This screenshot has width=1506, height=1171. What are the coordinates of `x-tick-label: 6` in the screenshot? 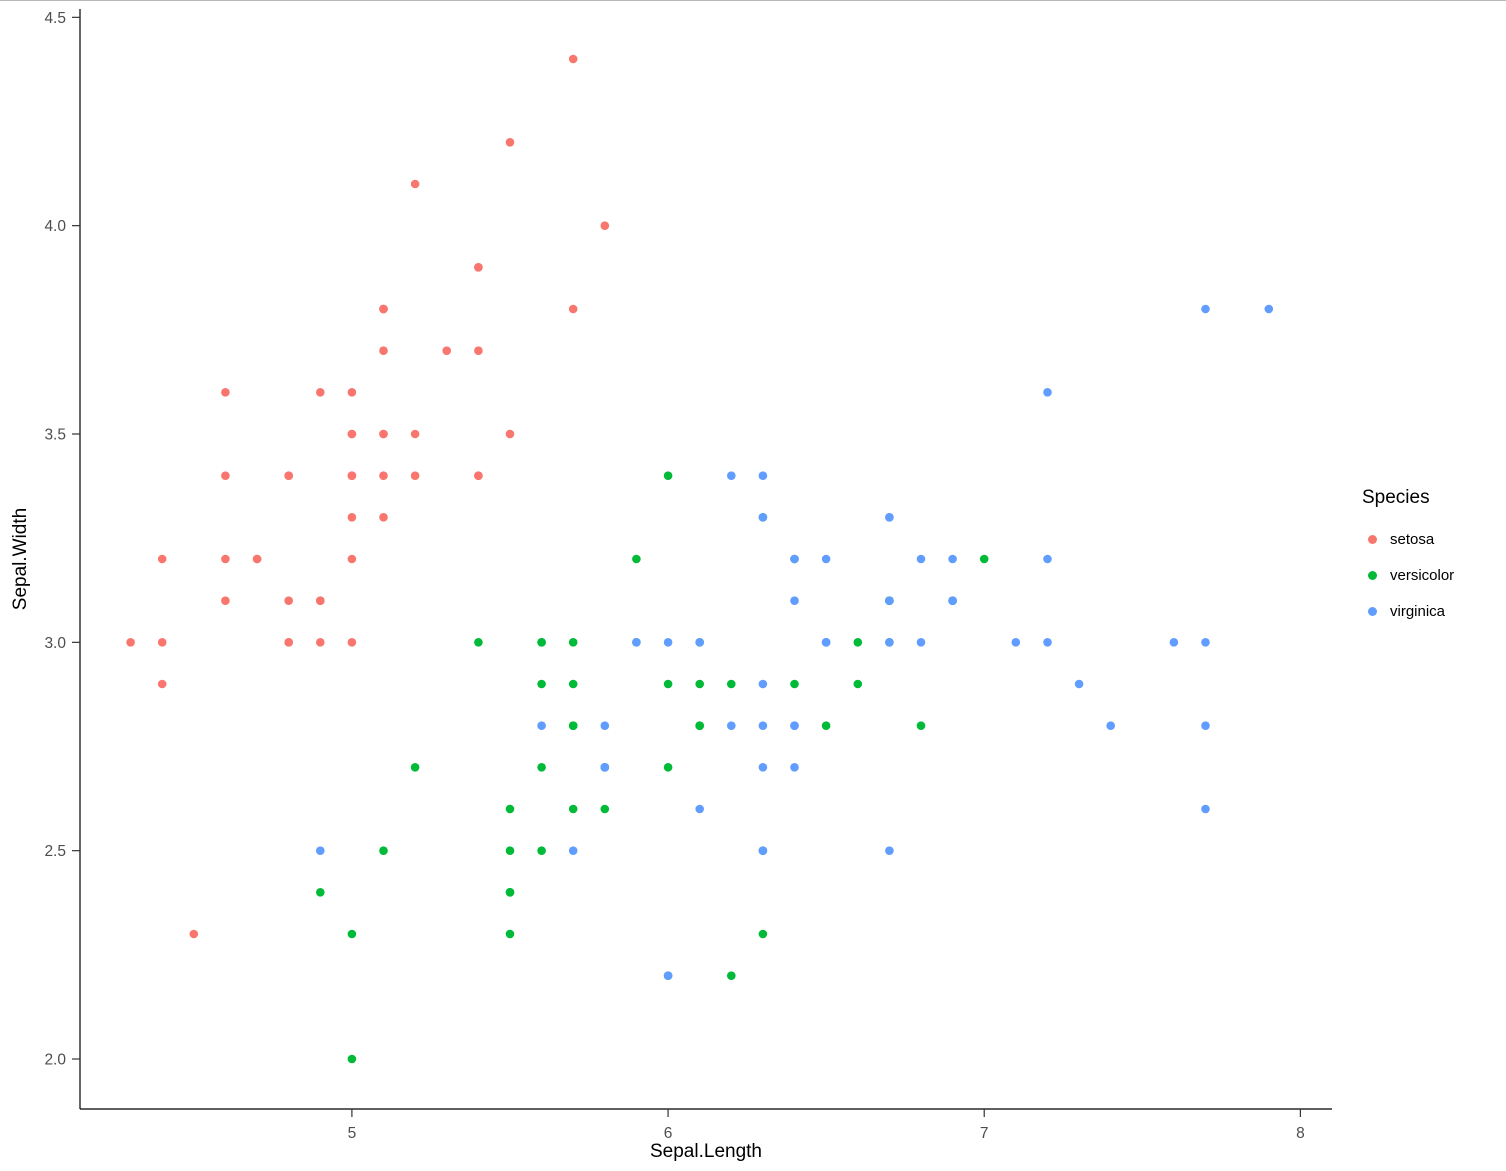 It's located at (668, 1133).